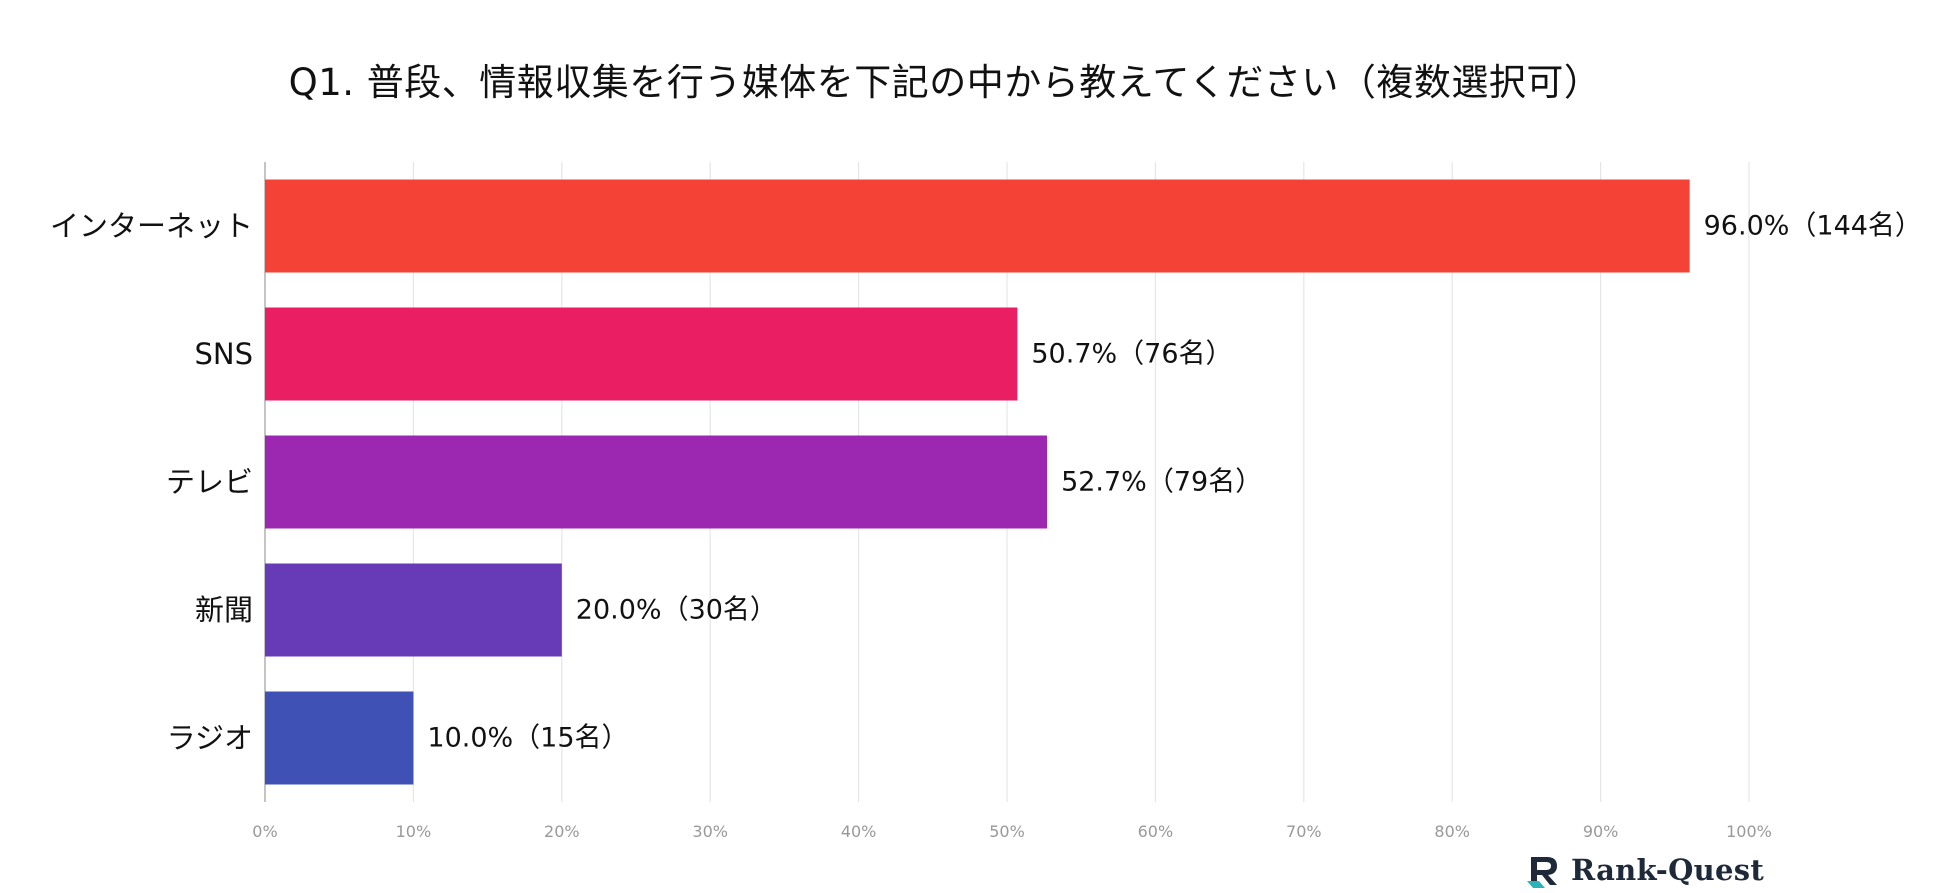  I want to click on x-tick-label: 10%, so click(414, 831).